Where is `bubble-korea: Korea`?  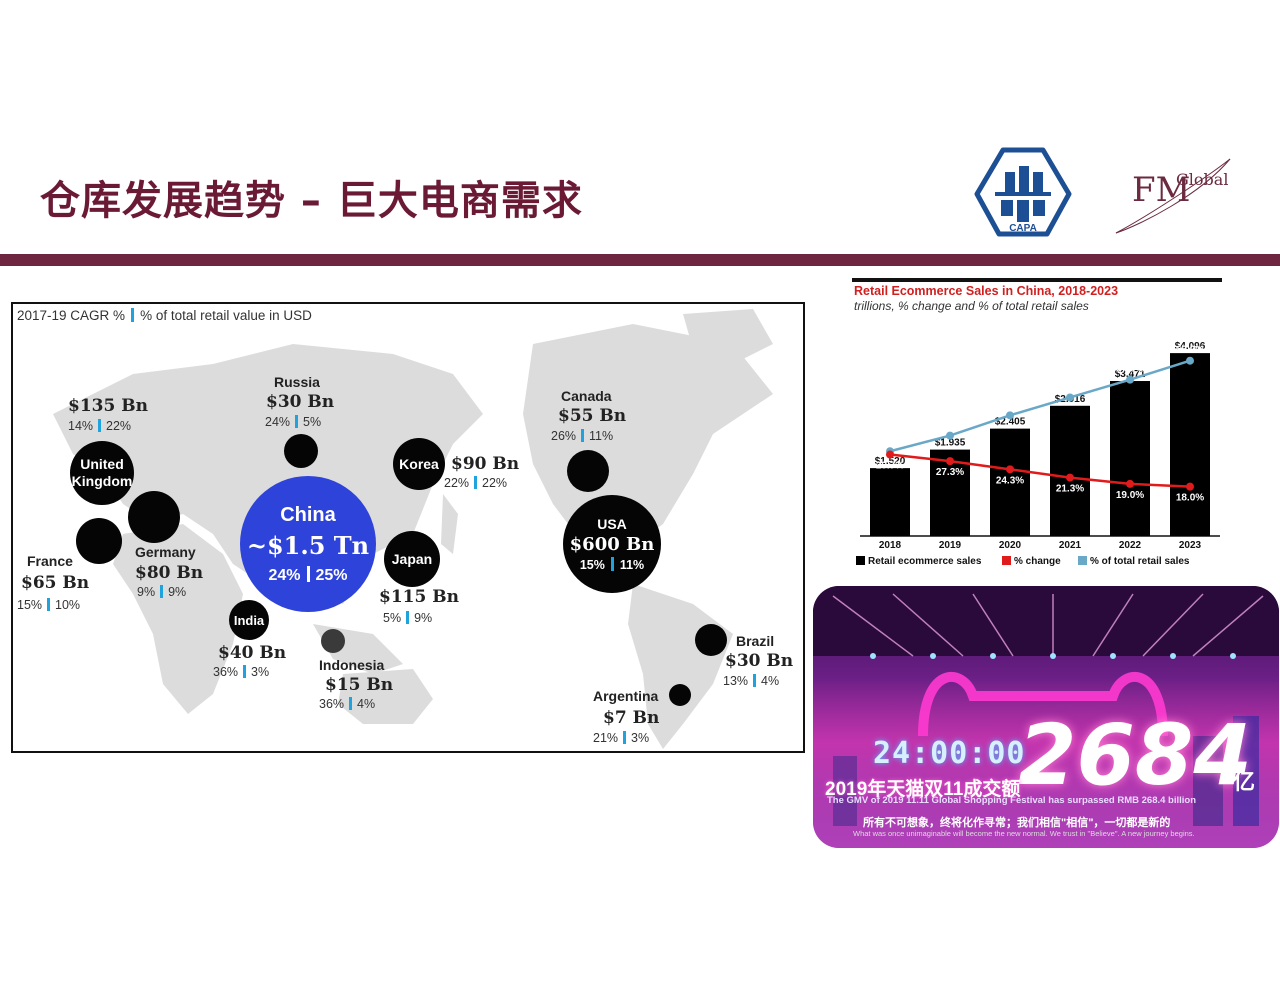
bubble-korea: Korea is located at coordinates (419, 464).